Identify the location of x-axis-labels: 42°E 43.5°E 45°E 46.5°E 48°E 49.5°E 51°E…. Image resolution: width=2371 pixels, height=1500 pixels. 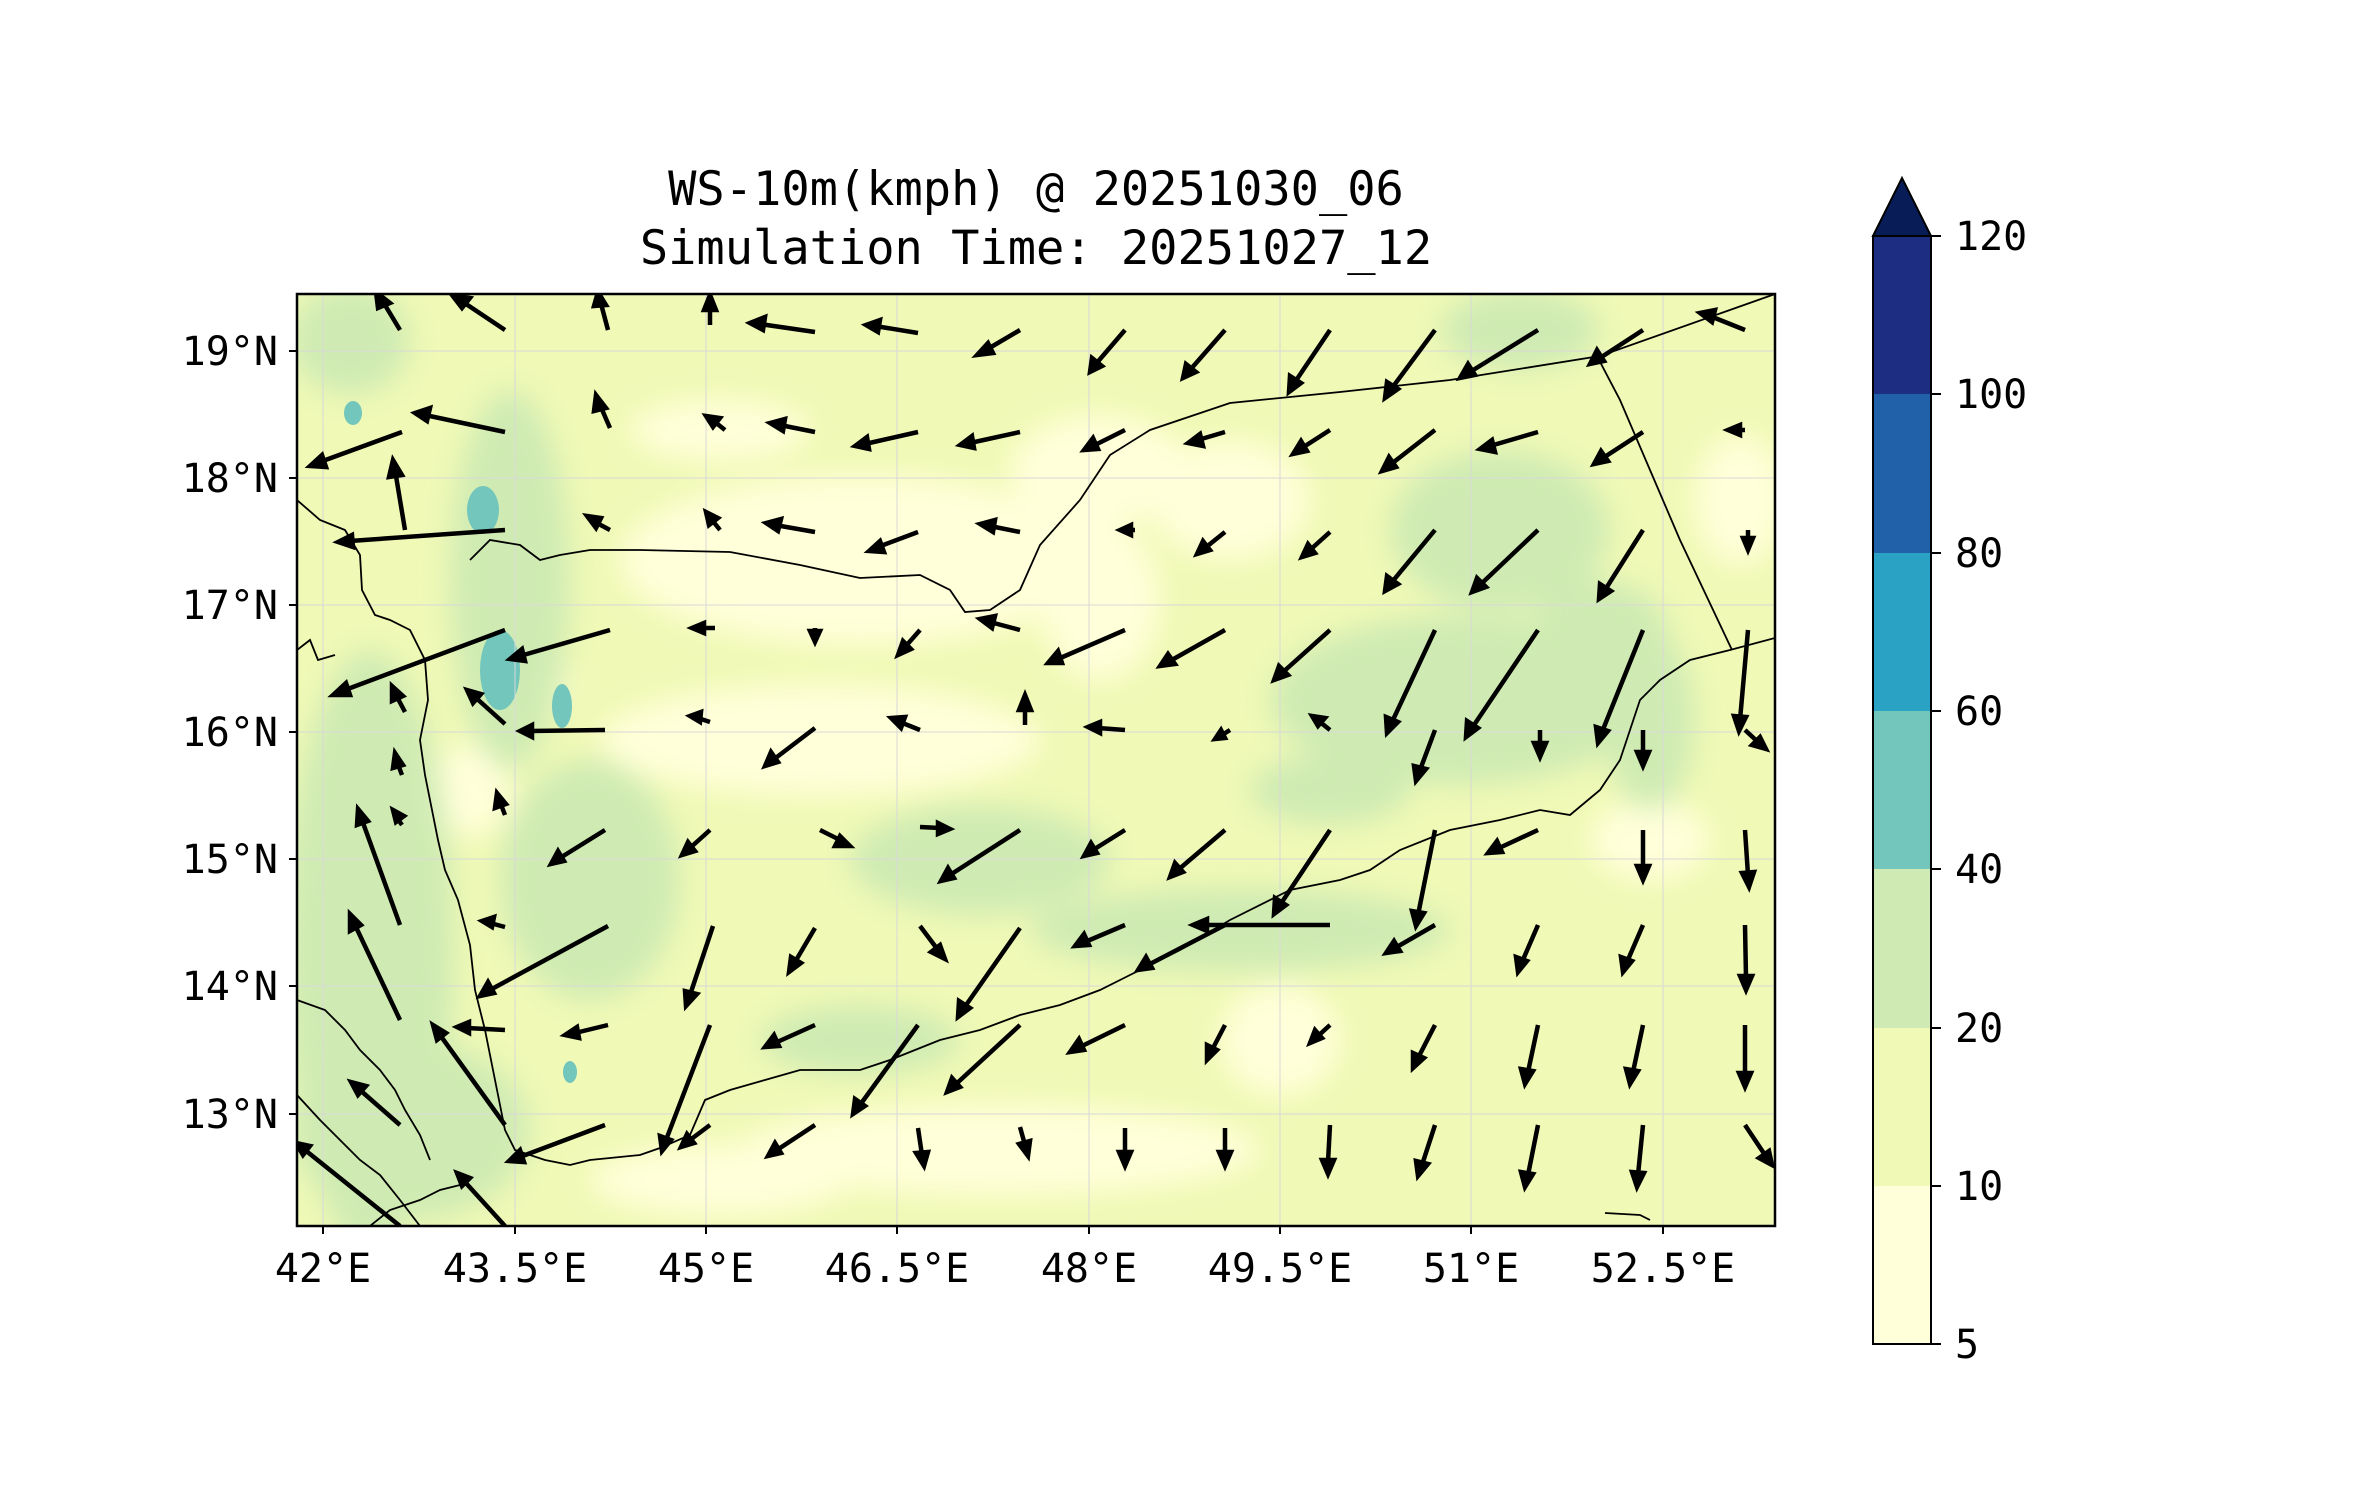
(1005, 1269).